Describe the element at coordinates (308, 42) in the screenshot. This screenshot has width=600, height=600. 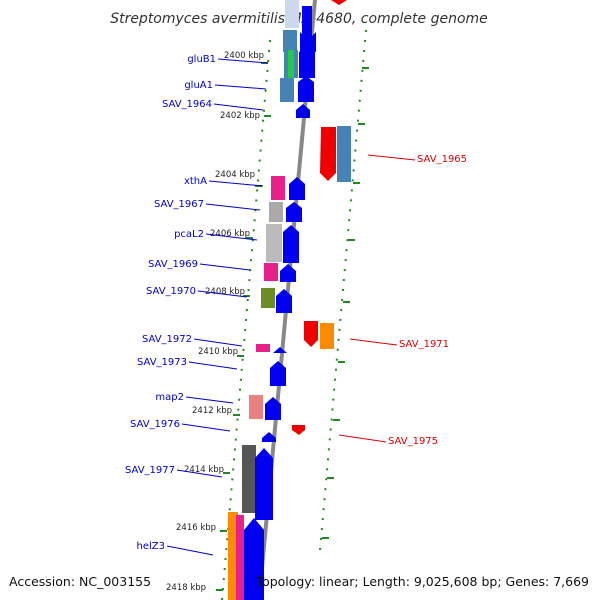
I see `gene-arrow-glub1-a` at that location.